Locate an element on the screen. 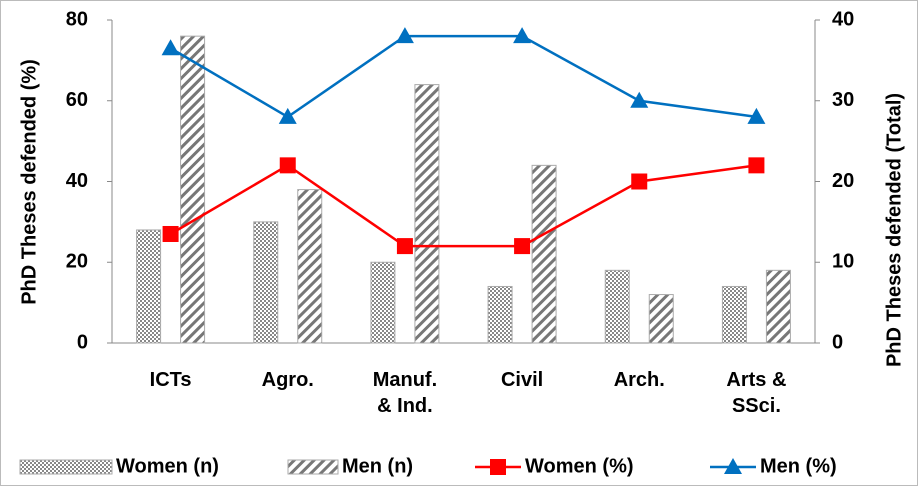 This screenshot has width=918, height=486. legend-label: Women (n) is located at coordinates (167, 466).